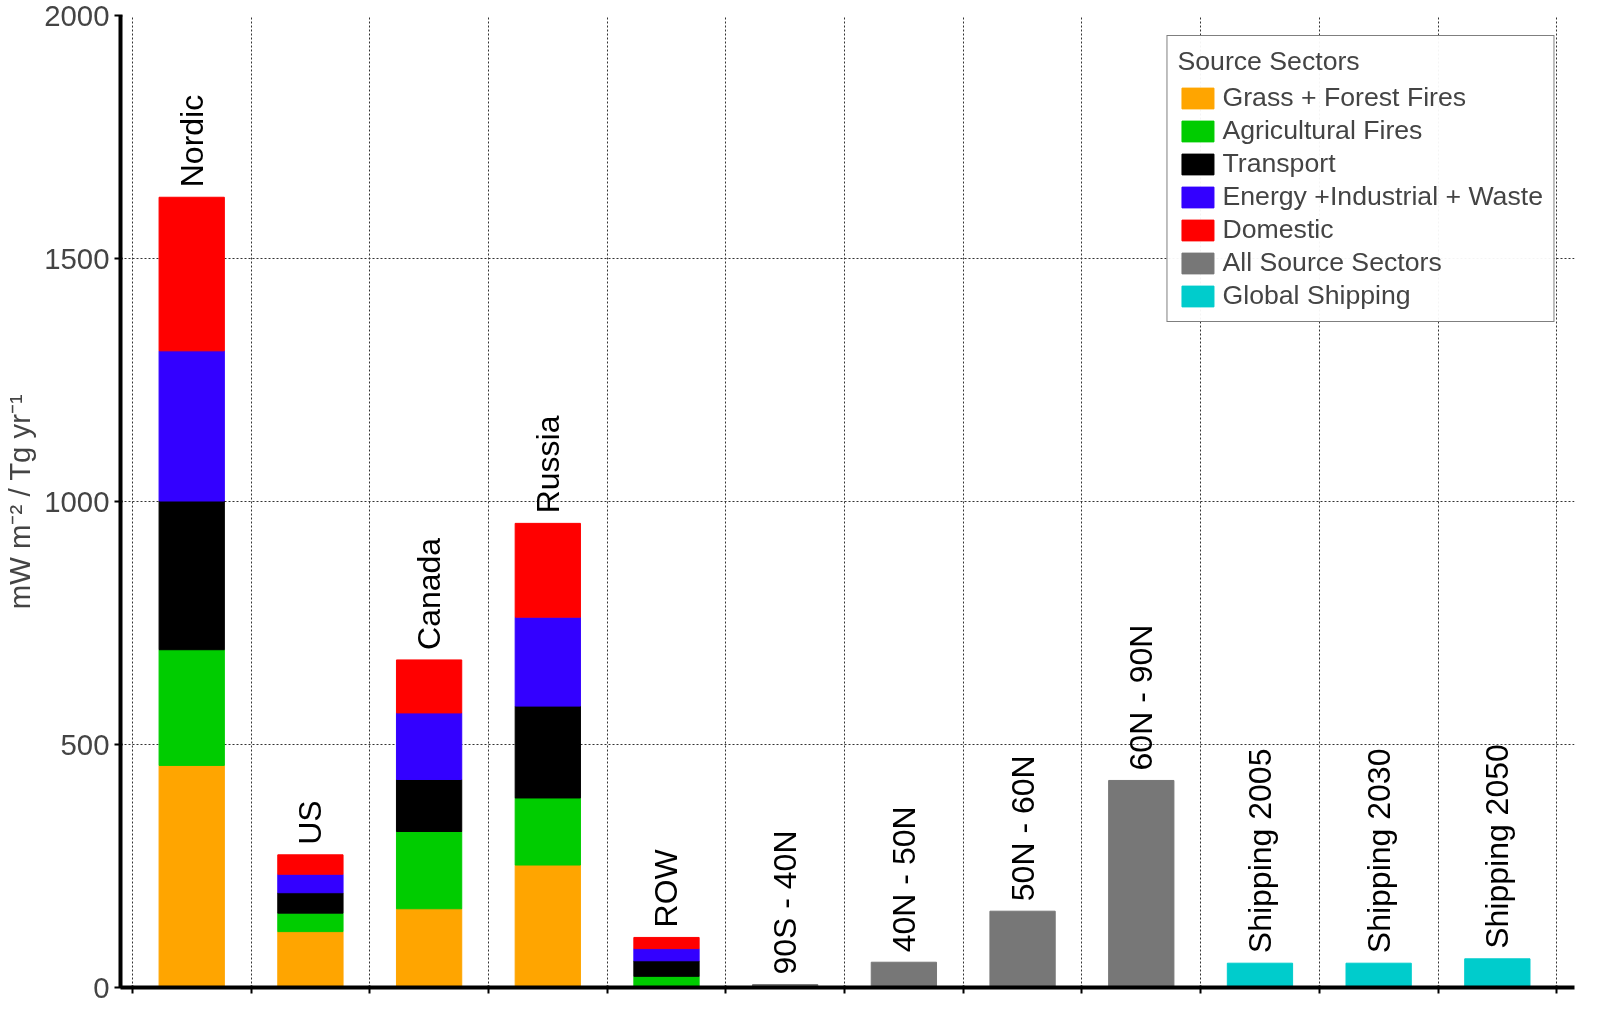 The image size is (1599, 1012). I want to click on x-tick-label: 90S - 40N, so click(785, 902).